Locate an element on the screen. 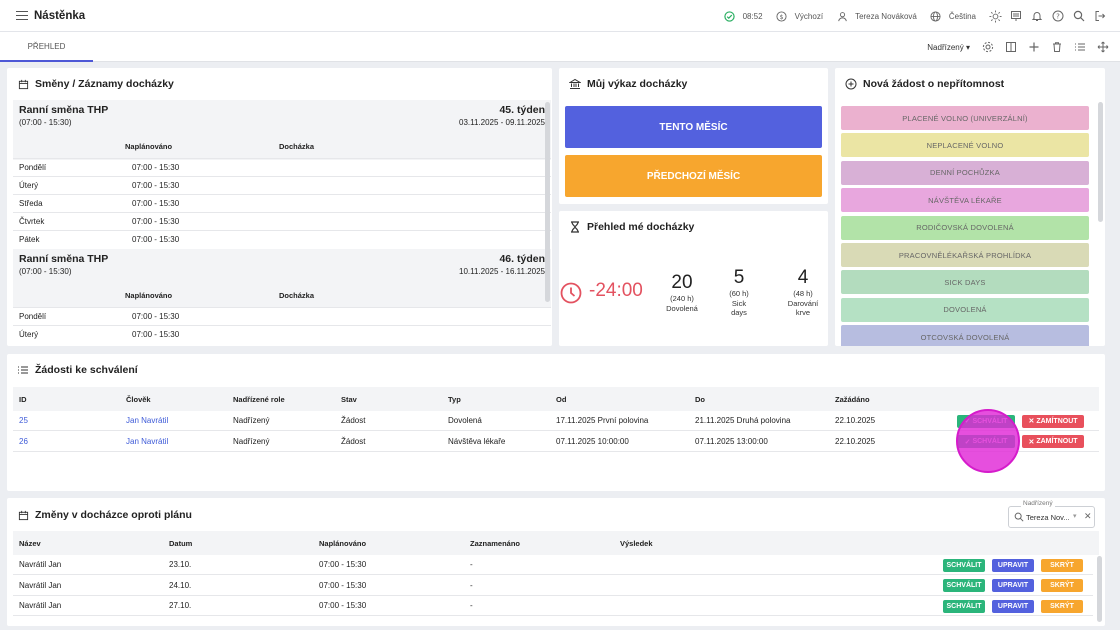 This screenshot has width=1120, height=630. col-date: Datum is located at coordinates (181, 543).